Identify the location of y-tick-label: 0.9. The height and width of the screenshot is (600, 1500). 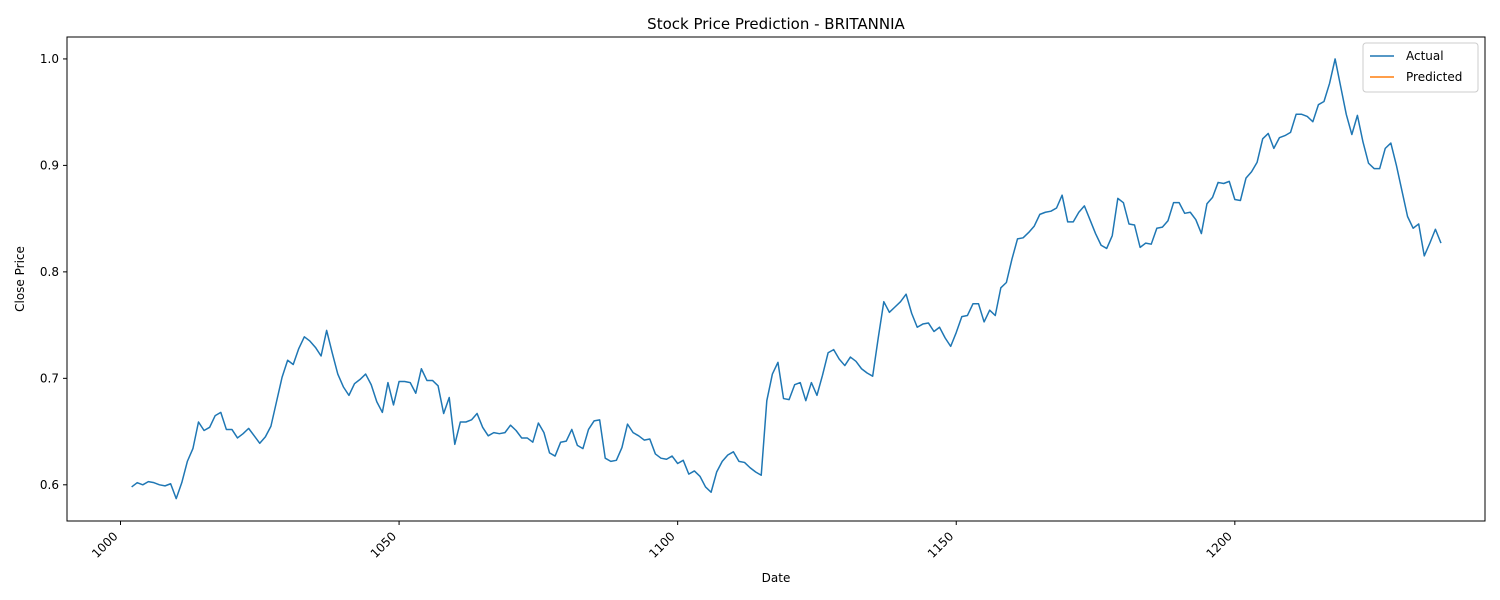
(49, 165).